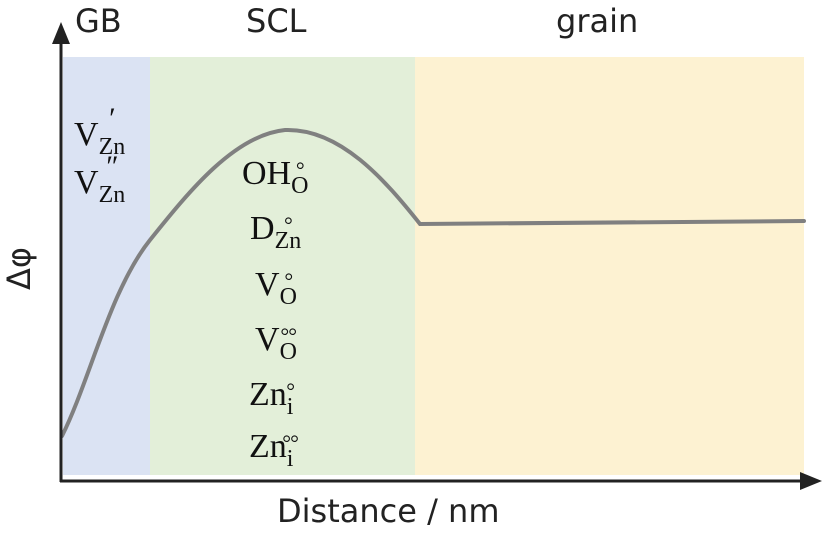 The image size is (827, 542). Describe the element at coordinates (276, 21) in the screenshot. I see `scl-label: SCL` at that location.